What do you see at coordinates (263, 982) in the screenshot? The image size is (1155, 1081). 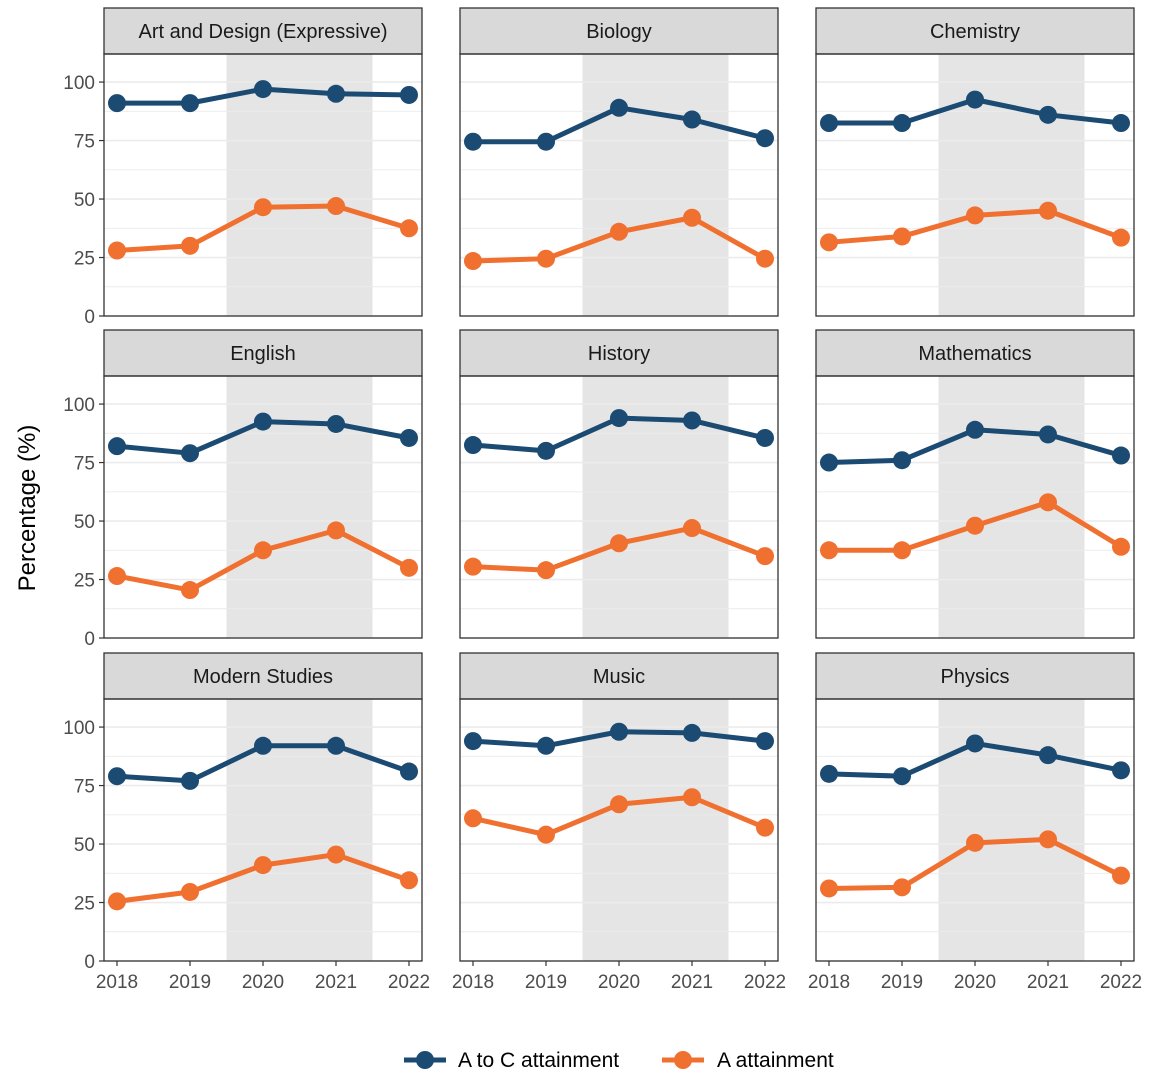 I see `x-tick-label: 2020` at bounding box center [263, 982].